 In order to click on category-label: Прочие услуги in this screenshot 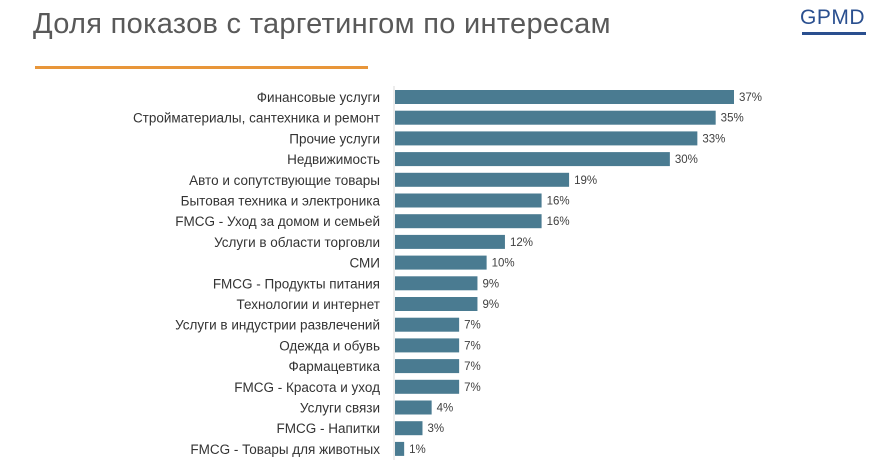, I will do `click(334, 138)`.